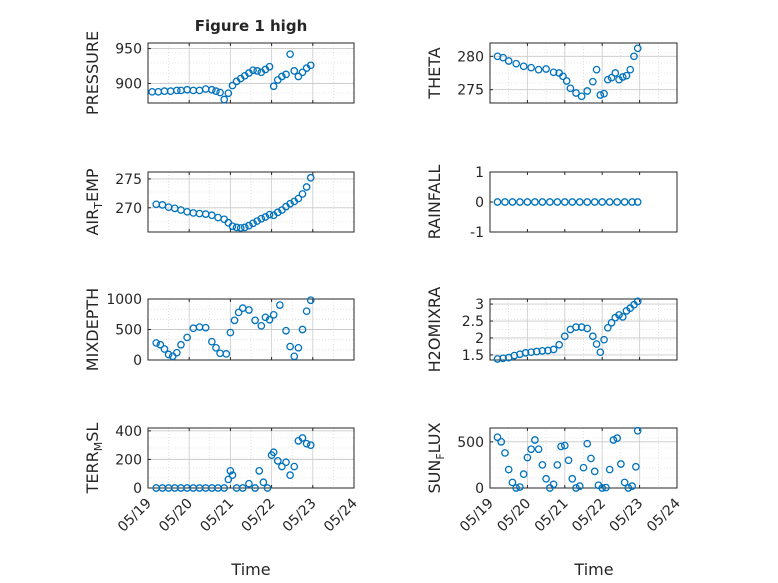  I want to click on subplot-h2omixra: 1.522.53 H2OMIXRA, so click(551, 330).